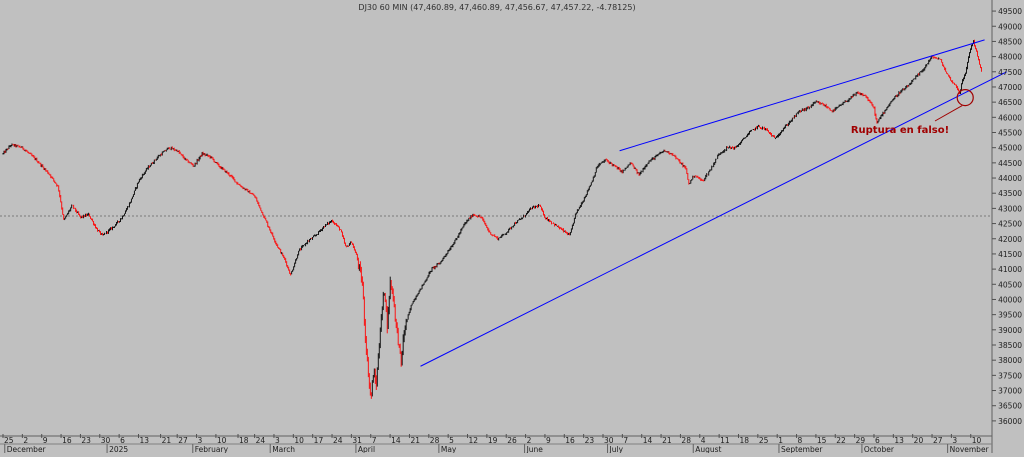  What do you see at coordinates (449, 449) in the screenshot?
I see `month-label: May` at bounding box center [449, 449].